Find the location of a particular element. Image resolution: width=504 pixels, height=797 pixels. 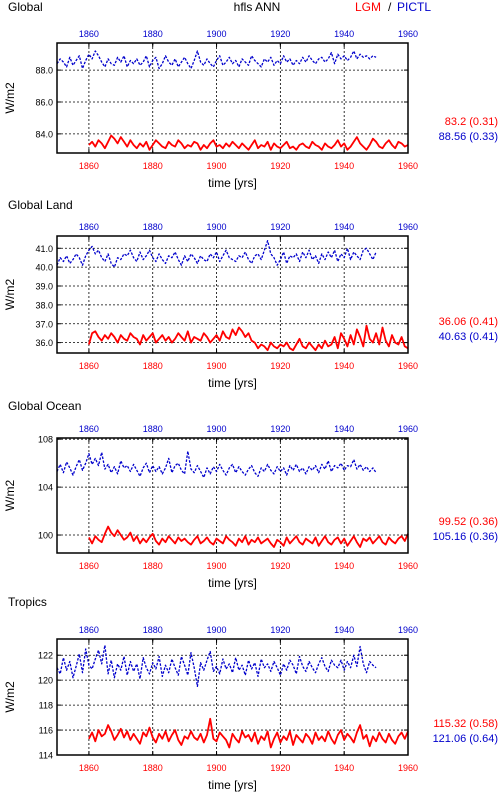

y-tick-label: 118 is located at coordinates (46, 706).